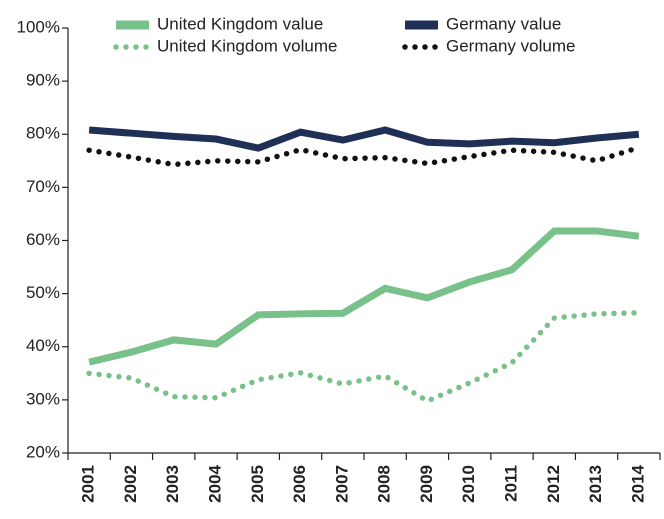  Describe the element at coordinates (130, 484) in the screenshot. I see `x-tick-label: 2002` at that location.